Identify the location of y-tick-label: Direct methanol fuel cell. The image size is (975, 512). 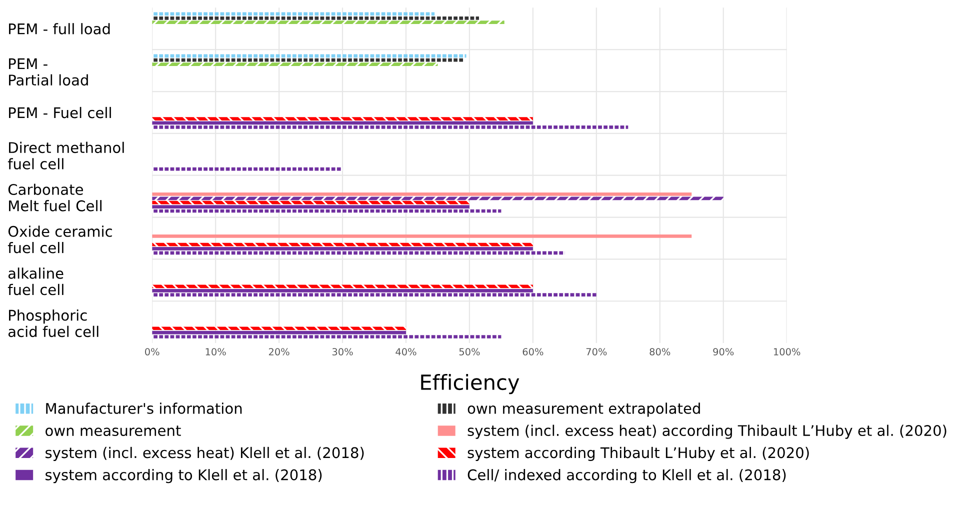
(66, 156).